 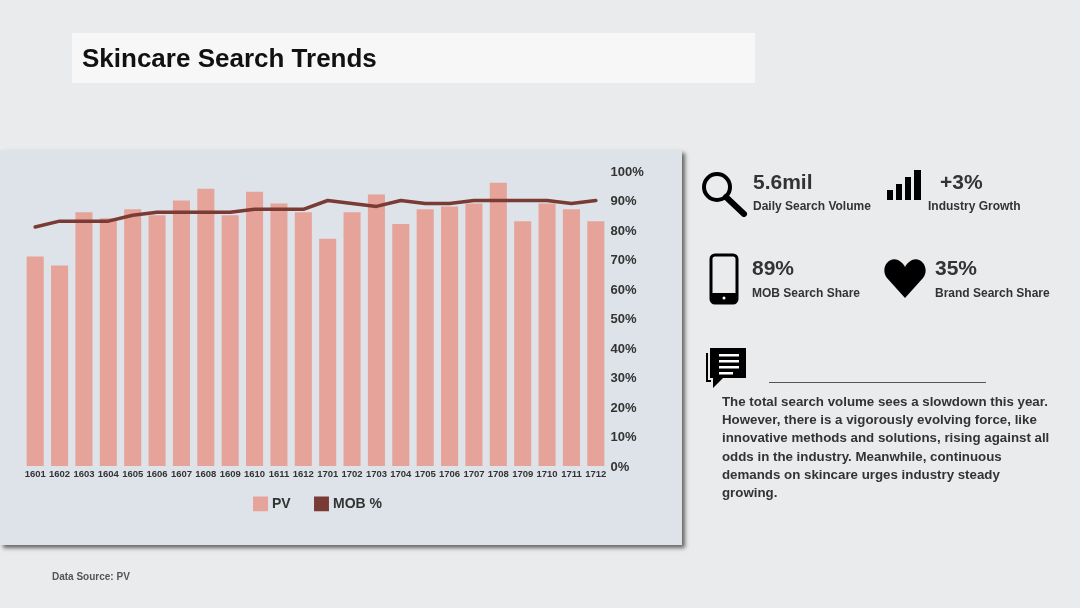 I want to click on x-tick-label: 1611, so click(x=279, y=473).